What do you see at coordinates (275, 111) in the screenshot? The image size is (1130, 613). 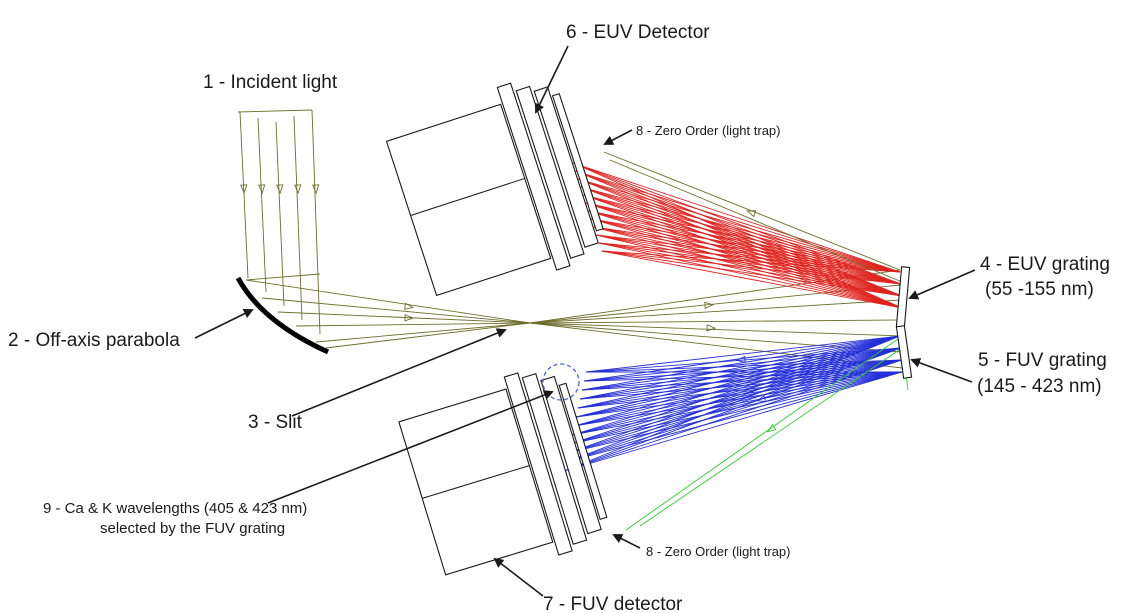 I see `incident-bundle-top` at bounding box center [275, 111].